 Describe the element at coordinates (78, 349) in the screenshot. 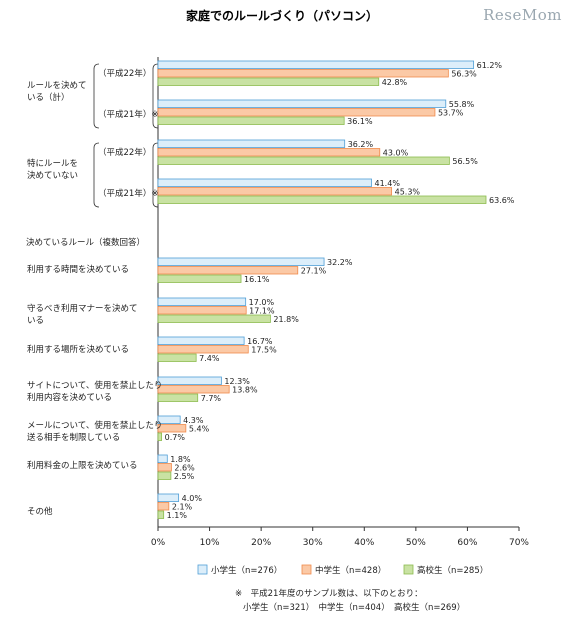

I see `category-label: 利用する場所を決めている` at that location.